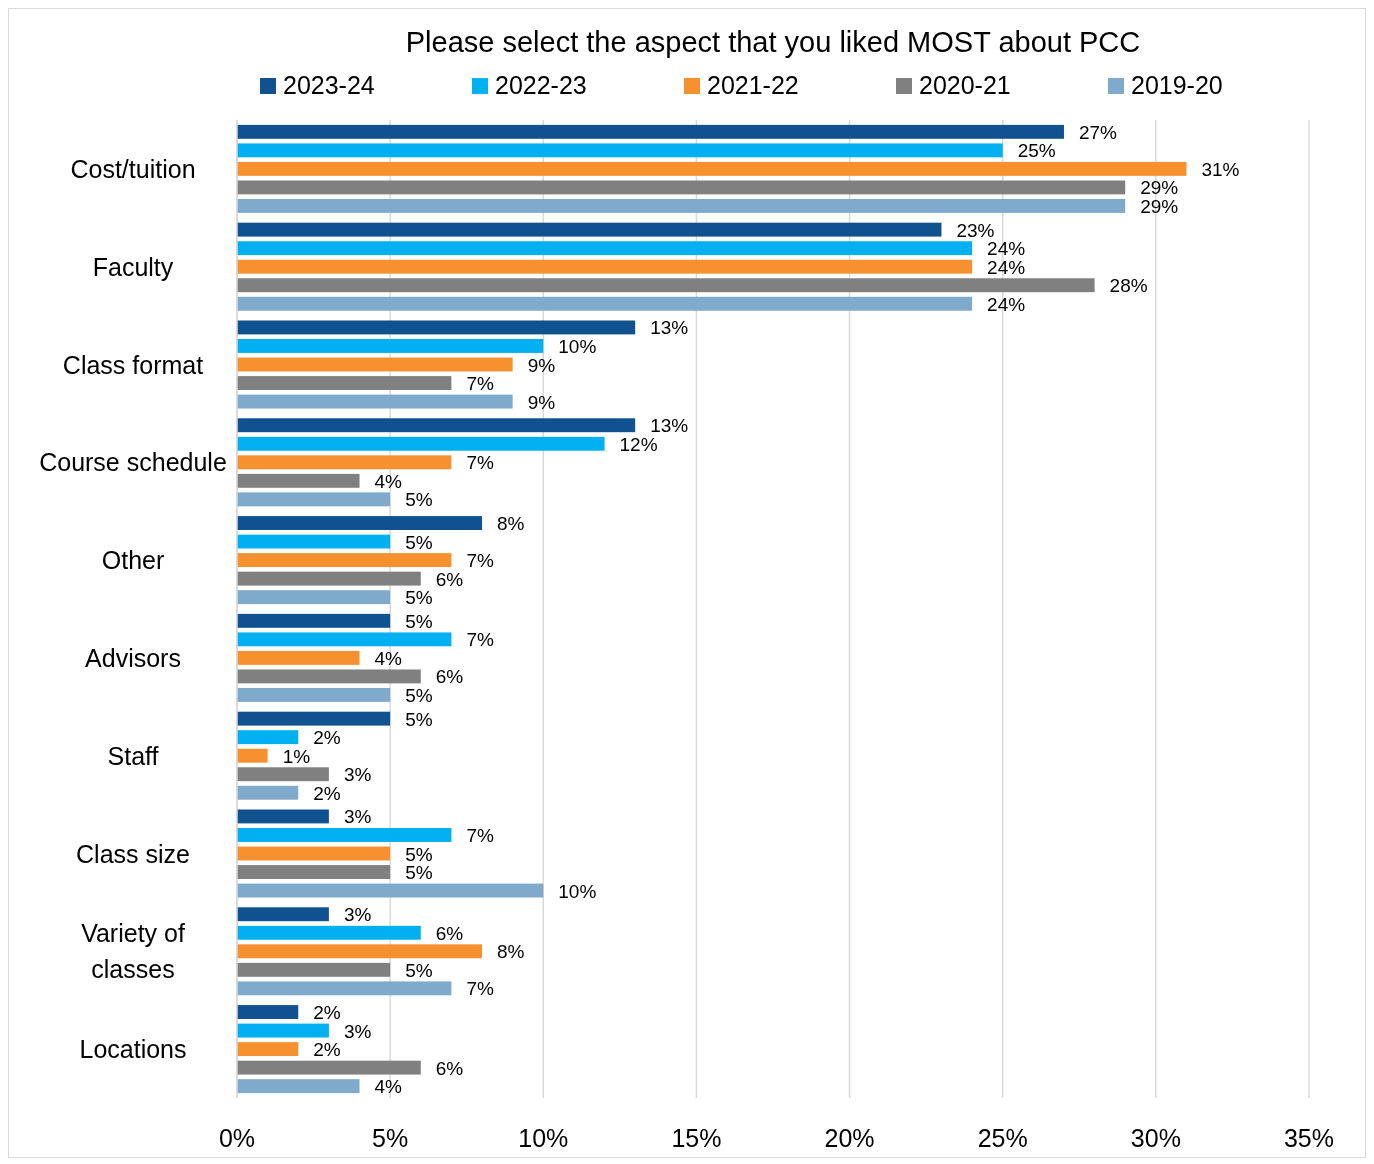 The image size is (1374, 1164). Describe the element at coordinates (133, 462) in the screenshot. I see `y-tick-label: Course schedule` at that location.